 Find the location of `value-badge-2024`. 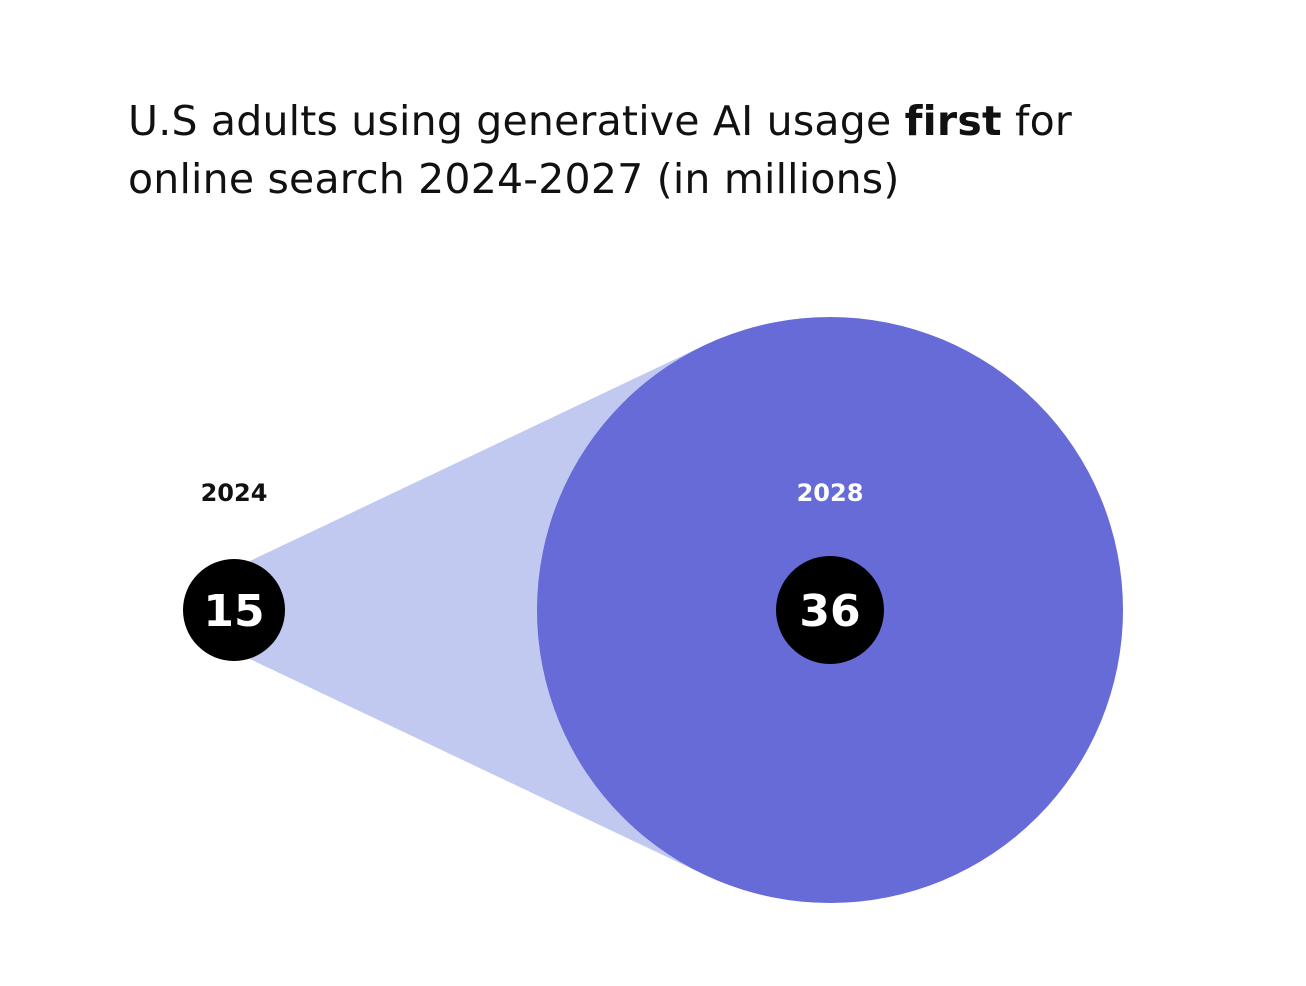

value-badge-2024 is located at coordinates (234, 610).